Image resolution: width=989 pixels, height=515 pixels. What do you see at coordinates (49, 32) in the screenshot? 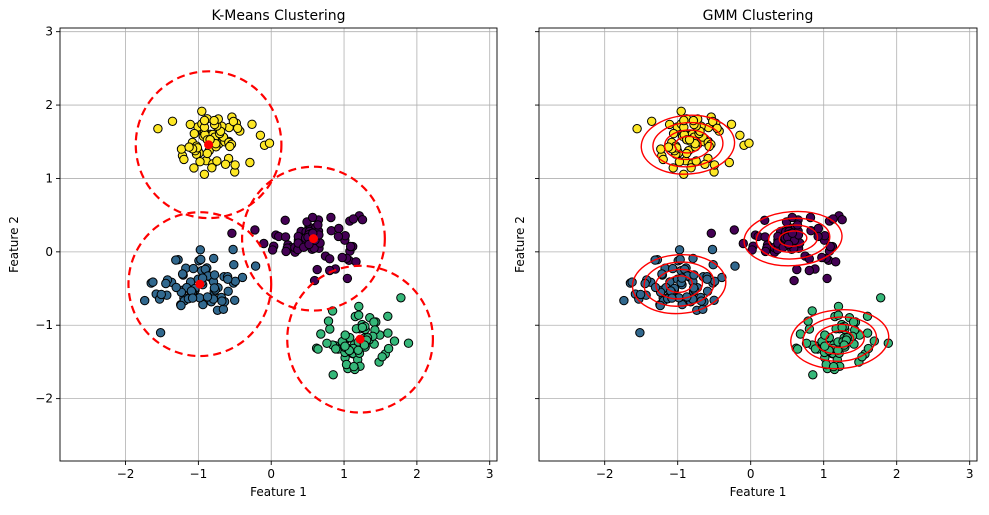
I see `kmeans-ytick-label-5: 3` at bounding box center [49, 32].